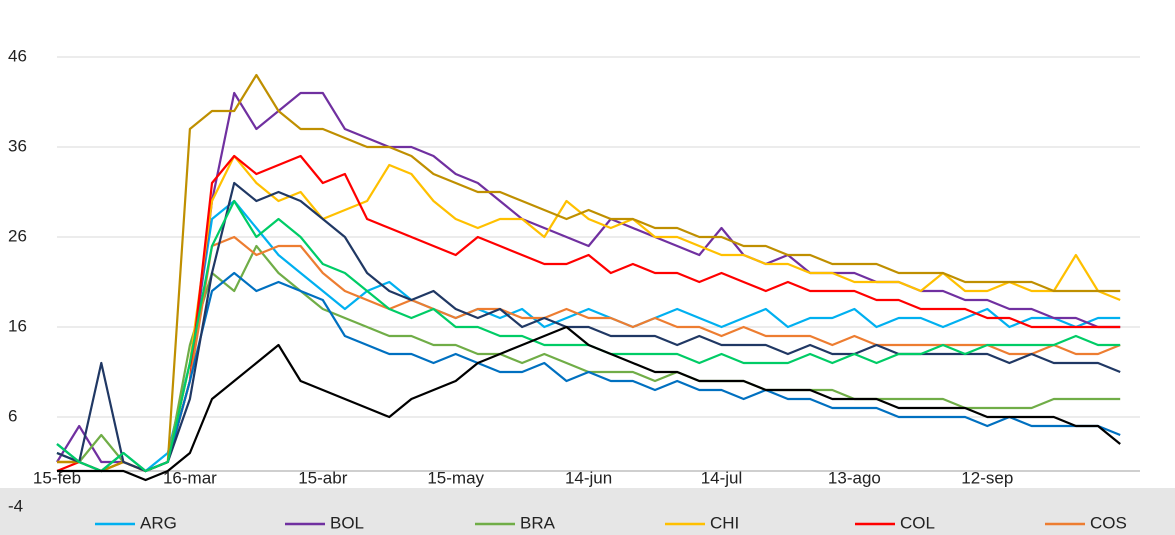  I want to click on x-tick-label: 14-jul, so click(722, 477).